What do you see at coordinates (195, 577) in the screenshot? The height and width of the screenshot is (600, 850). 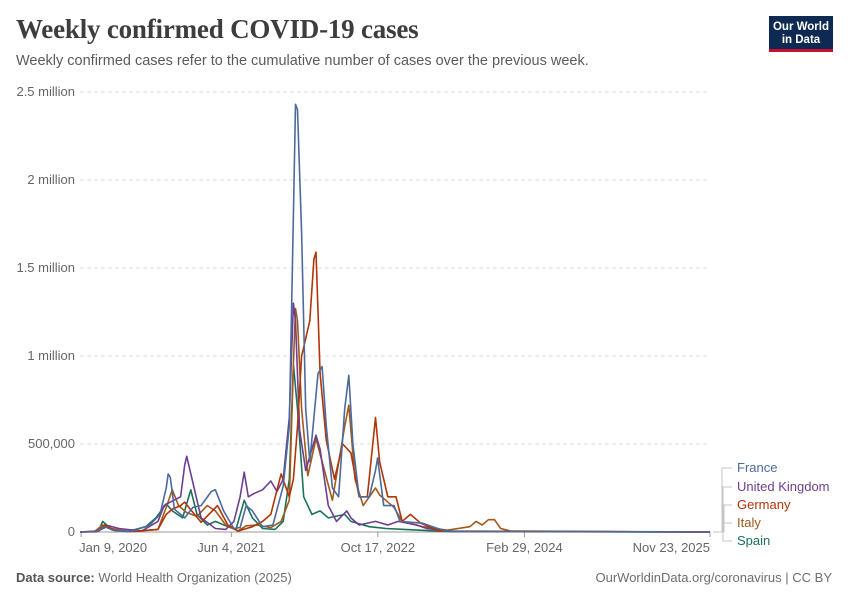 I see `data-source-text: World Health Organization (2025)` at bounding box center [195, 577].